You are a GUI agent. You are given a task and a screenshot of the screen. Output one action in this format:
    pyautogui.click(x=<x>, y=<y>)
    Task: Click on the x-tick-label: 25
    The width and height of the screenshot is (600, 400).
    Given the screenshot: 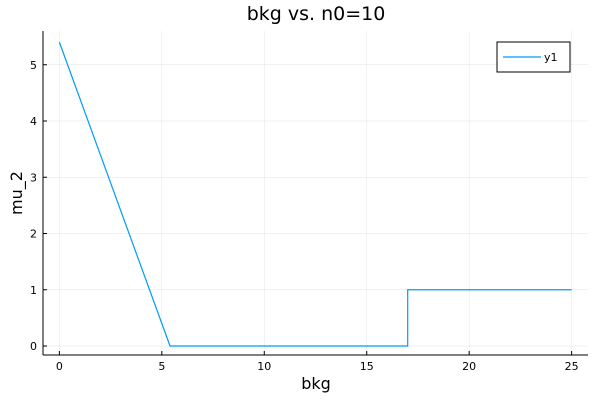 What is the action you would take?
    pyautogui.click(x=572, y=366)
    